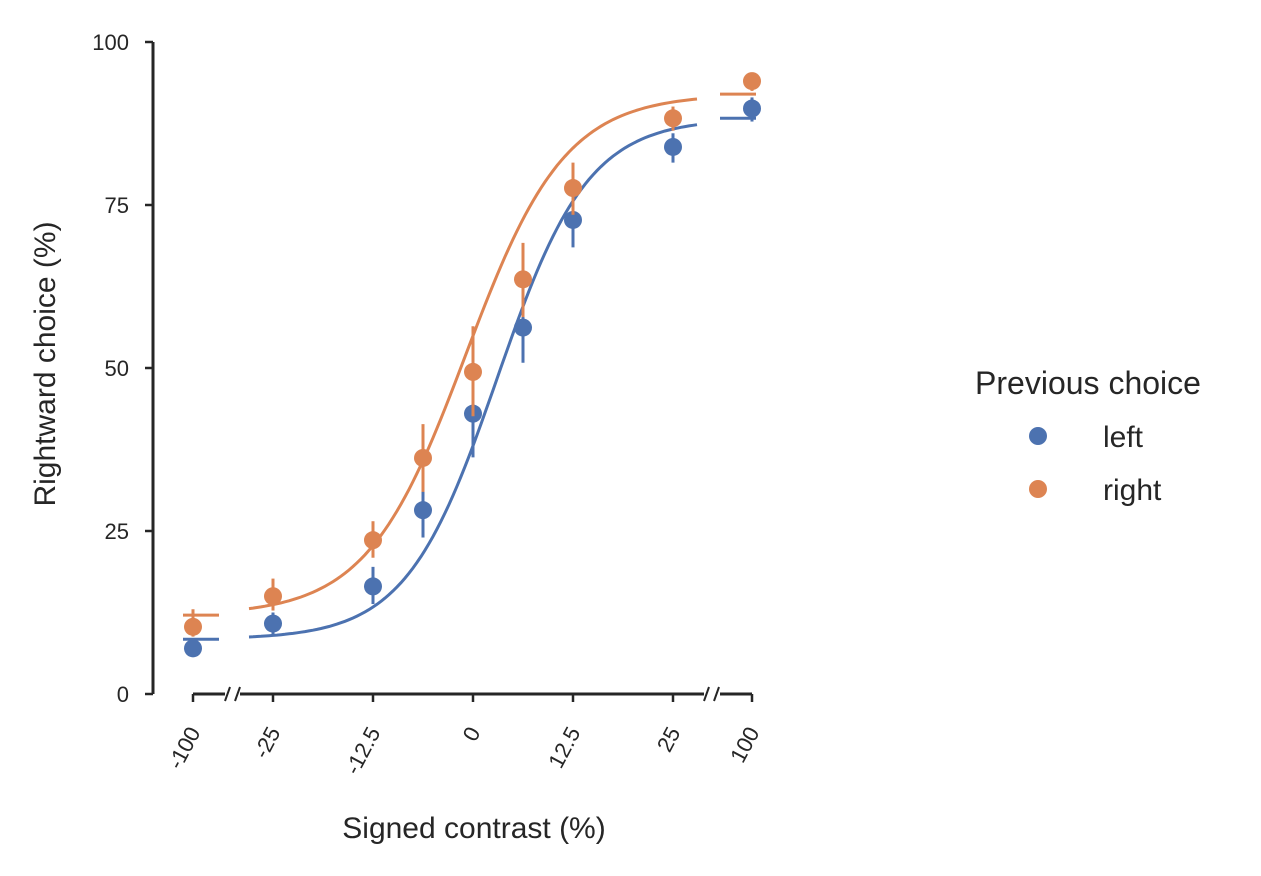 This screenshot has height=876, width=1261. What do you see at coordinates (473, 828) in the screenshot?
I see `x-axis-label: Signed contrast (%)` at bounding box center [473, 828].